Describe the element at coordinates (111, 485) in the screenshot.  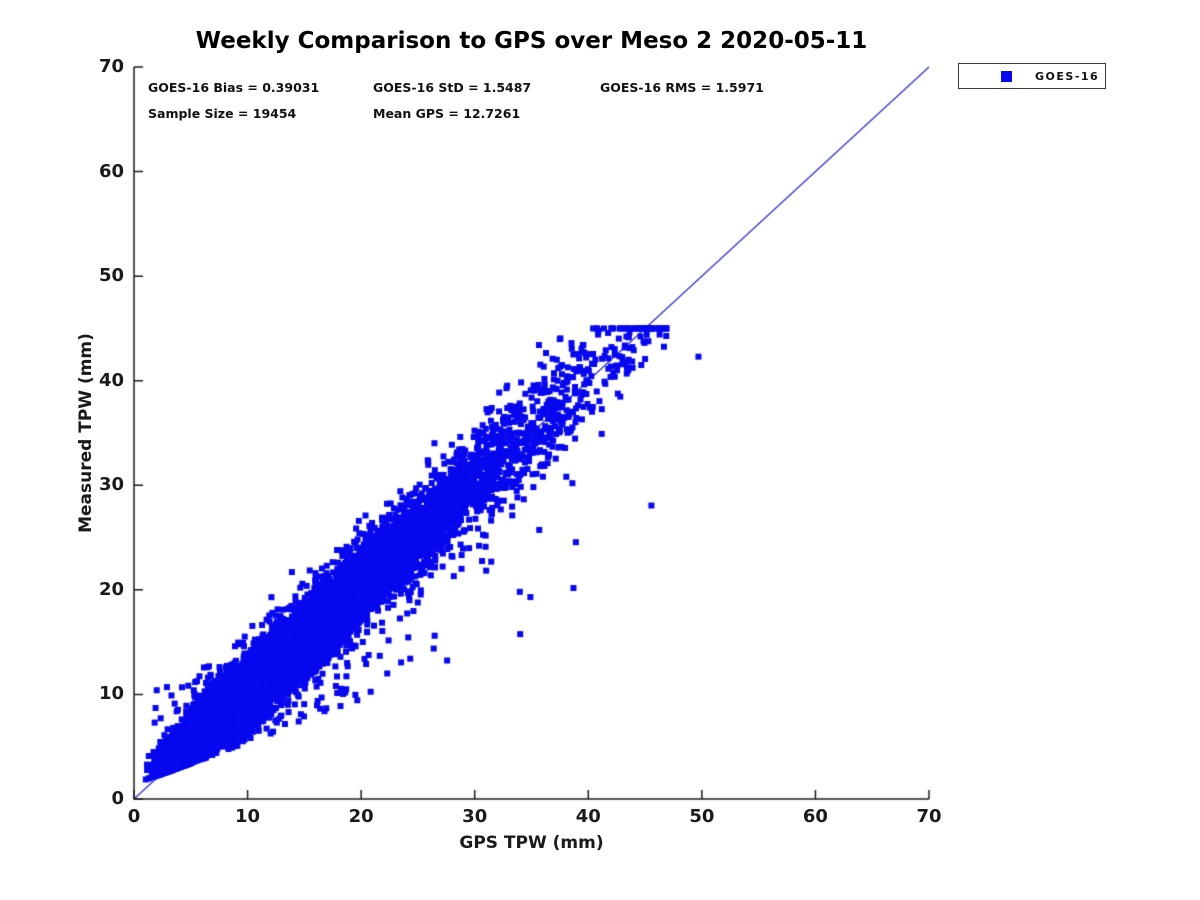
I see `y-tick-label: 30` at that location.